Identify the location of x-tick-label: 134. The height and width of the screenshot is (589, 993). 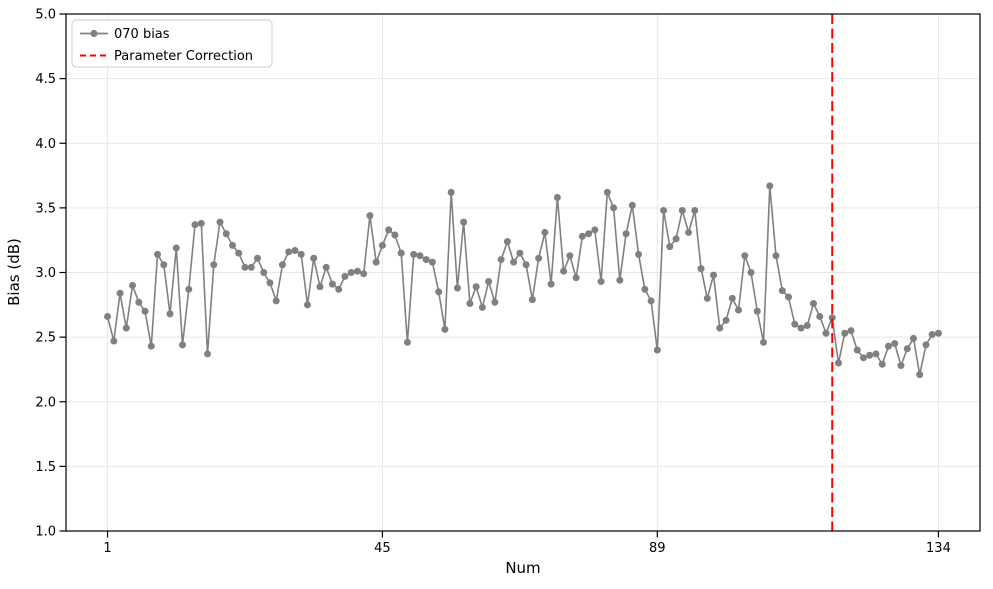
(938, 548).